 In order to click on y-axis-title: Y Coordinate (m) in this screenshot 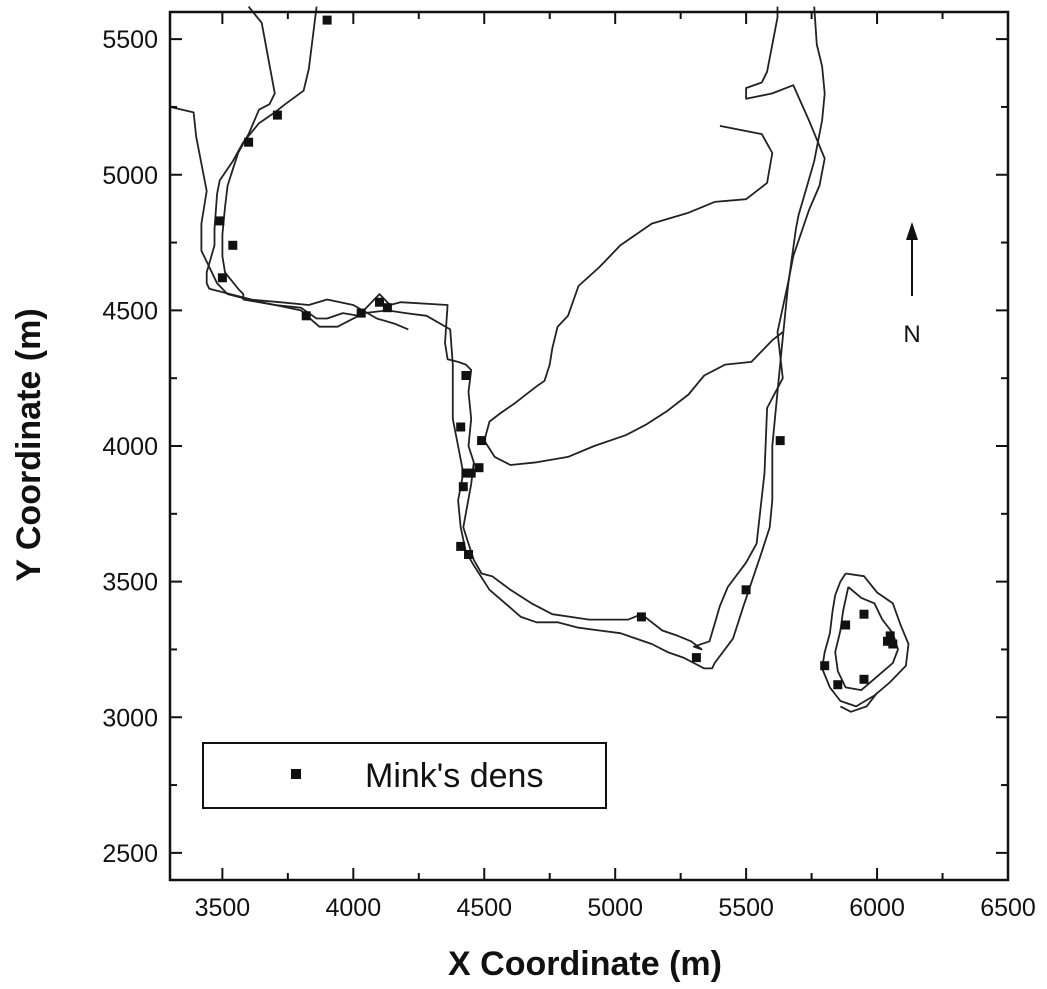, I will do `click(29, 444)`.